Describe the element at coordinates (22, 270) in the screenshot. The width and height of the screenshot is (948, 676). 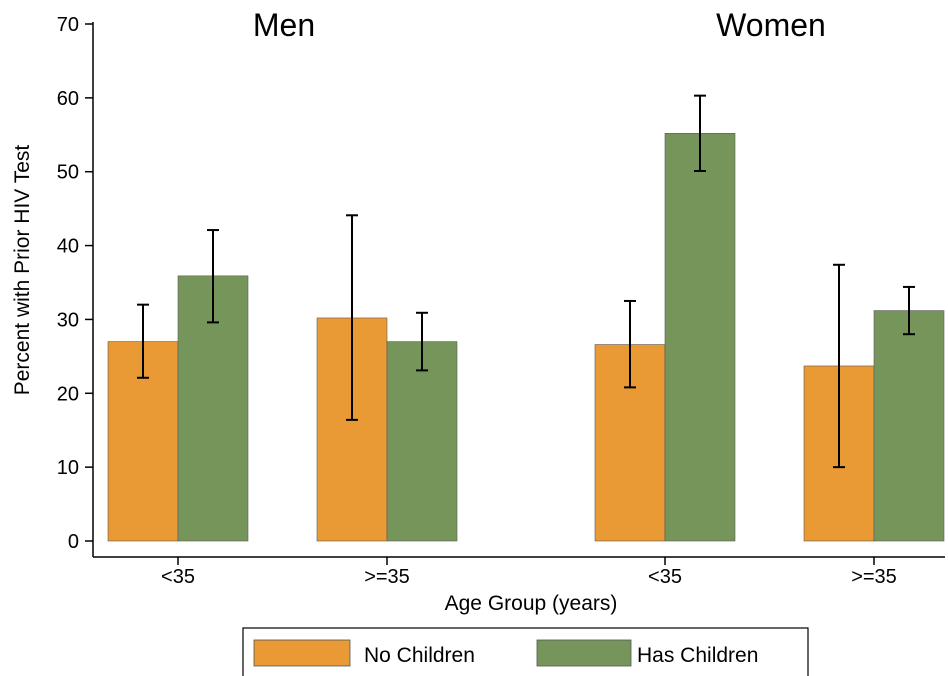
I see `y-axis-title: Percent with Prior HIV Test` at that location.